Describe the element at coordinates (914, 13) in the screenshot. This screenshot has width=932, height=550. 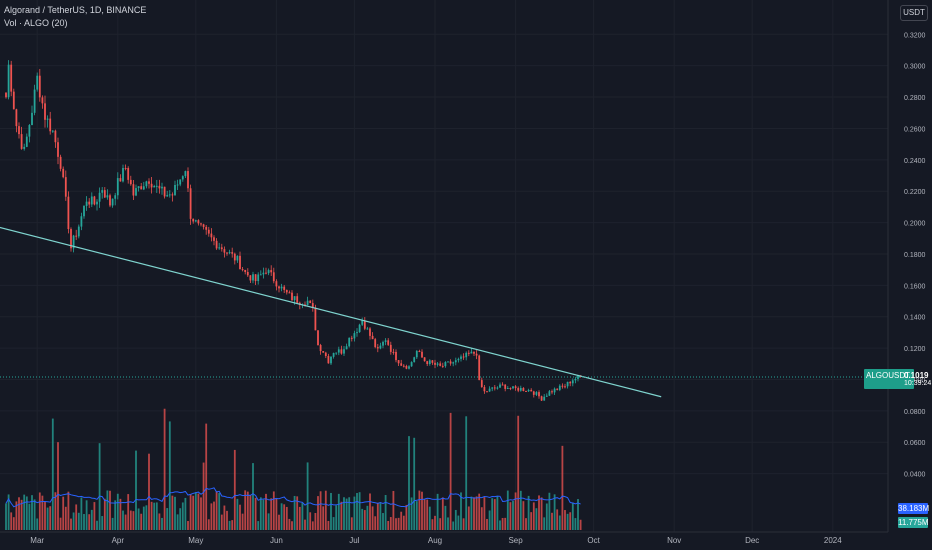
I see `currency-button: USDT` at that location.